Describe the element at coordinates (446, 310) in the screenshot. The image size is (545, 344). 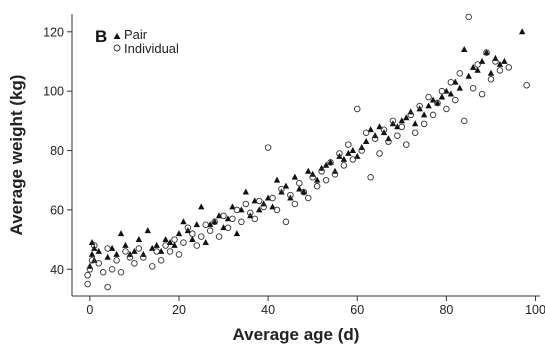
I see `x-tick-label: 80` at that location.